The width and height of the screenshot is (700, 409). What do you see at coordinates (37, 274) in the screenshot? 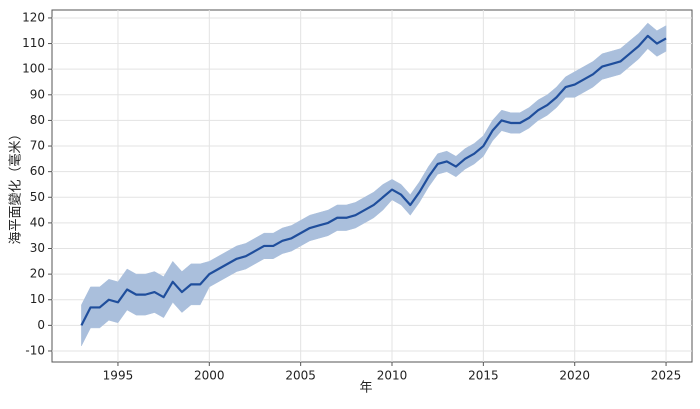
I see `y-tick-label: 20` at bounding box center [37, 274].